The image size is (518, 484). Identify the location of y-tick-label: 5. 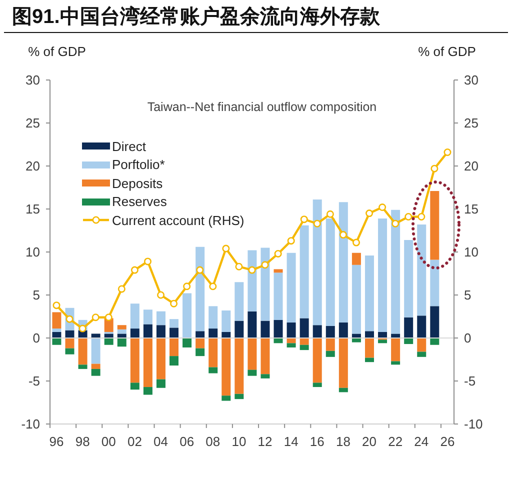
(36, 295).